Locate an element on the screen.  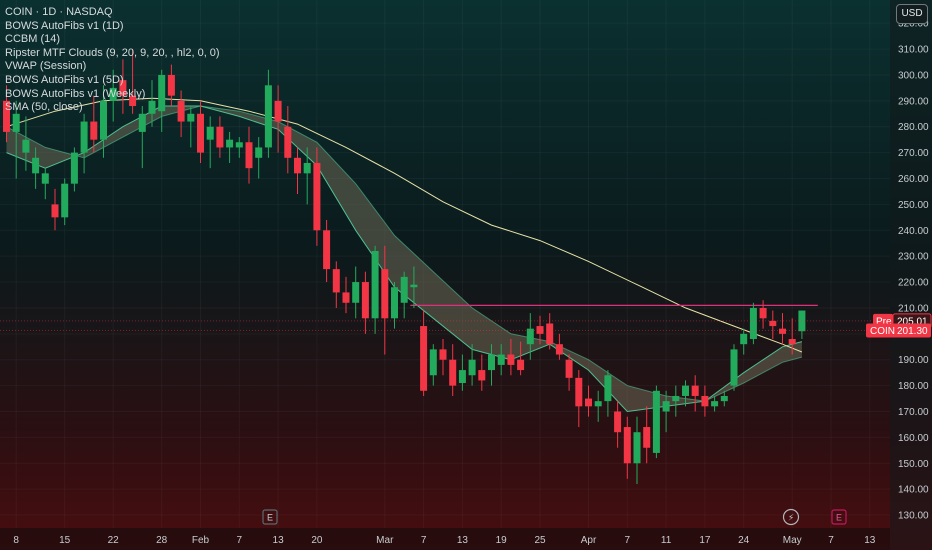
legend-fibs-weekly: BOWS AutoFibs v1 (Weekly) is located at coordinates (75, 93).